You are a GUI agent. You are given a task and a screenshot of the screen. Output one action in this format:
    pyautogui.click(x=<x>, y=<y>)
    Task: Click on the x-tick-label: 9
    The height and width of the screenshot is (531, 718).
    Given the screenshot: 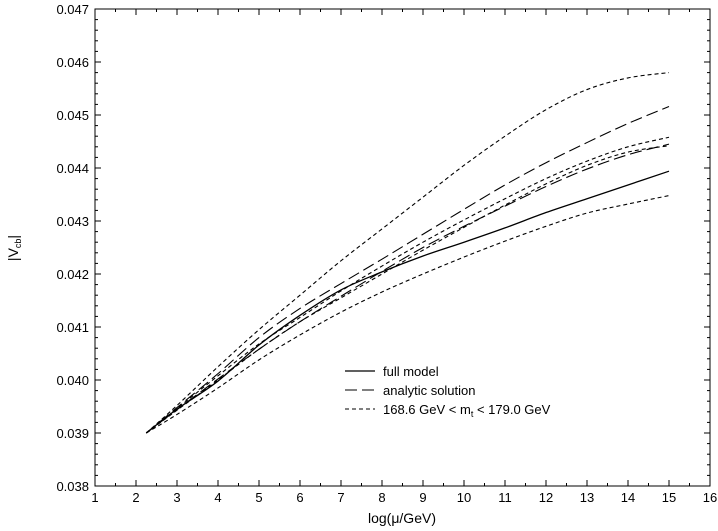 What is the action you would take?
    pyautogui.click(x=422, y=497)
    